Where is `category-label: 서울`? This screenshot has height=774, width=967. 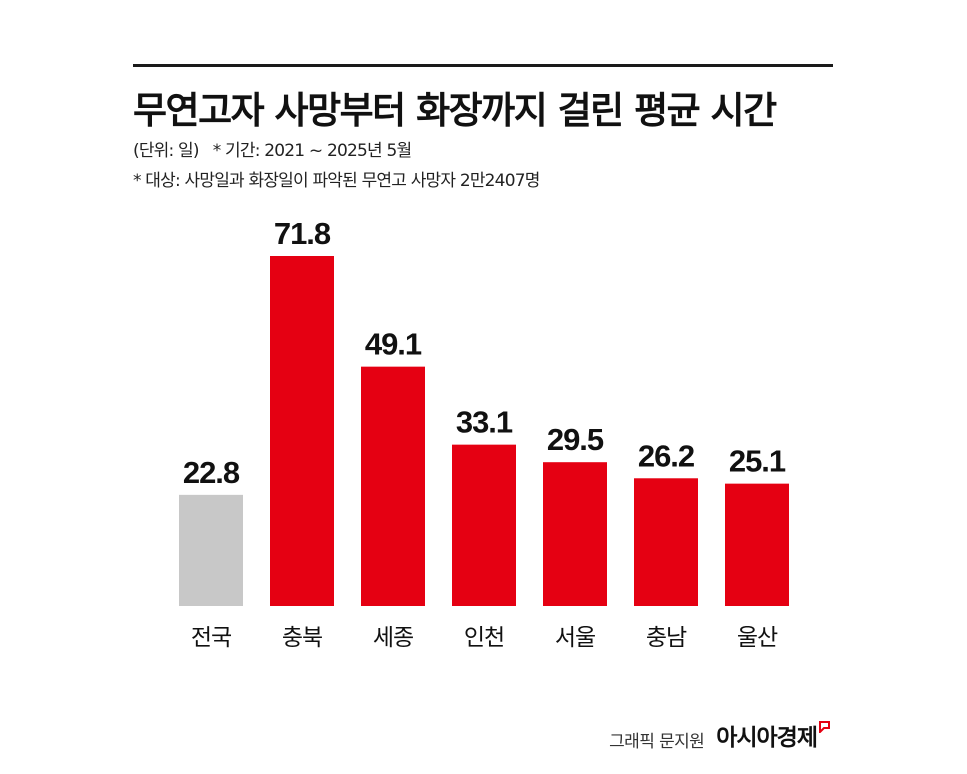
category-label: 서울 is located at coordinates (575, 638).